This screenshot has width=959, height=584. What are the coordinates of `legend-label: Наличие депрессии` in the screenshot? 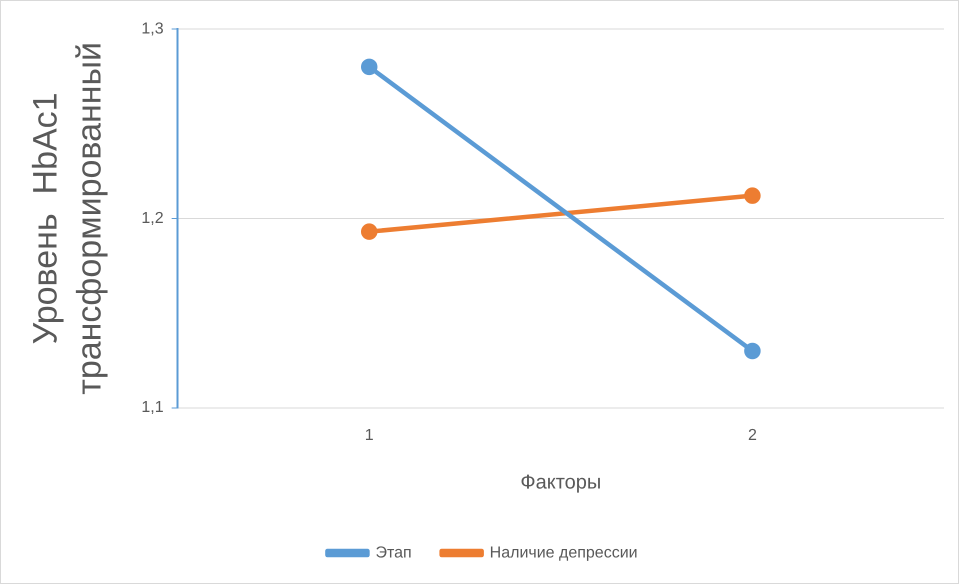 It's located at (564, 553).